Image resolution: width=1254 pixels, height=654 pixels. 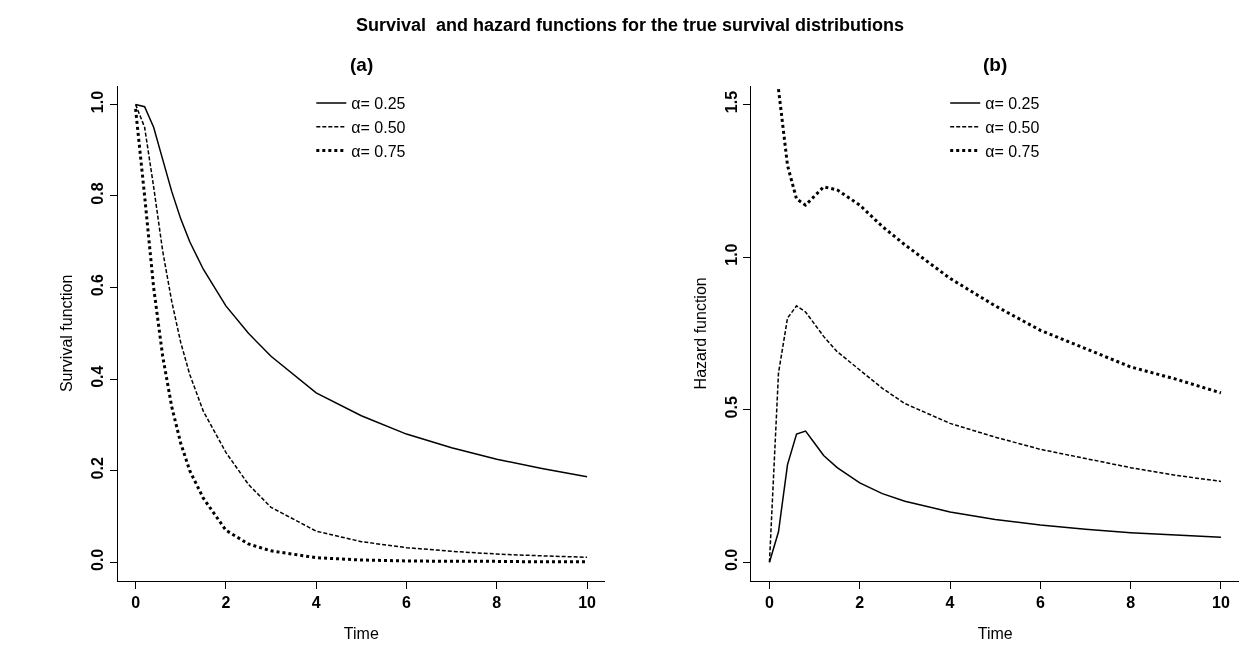 What do you see at coordinates (98, 285) in the screenshot?
I see `y-tick-label: 0.6` at bounding box center [98, 285].